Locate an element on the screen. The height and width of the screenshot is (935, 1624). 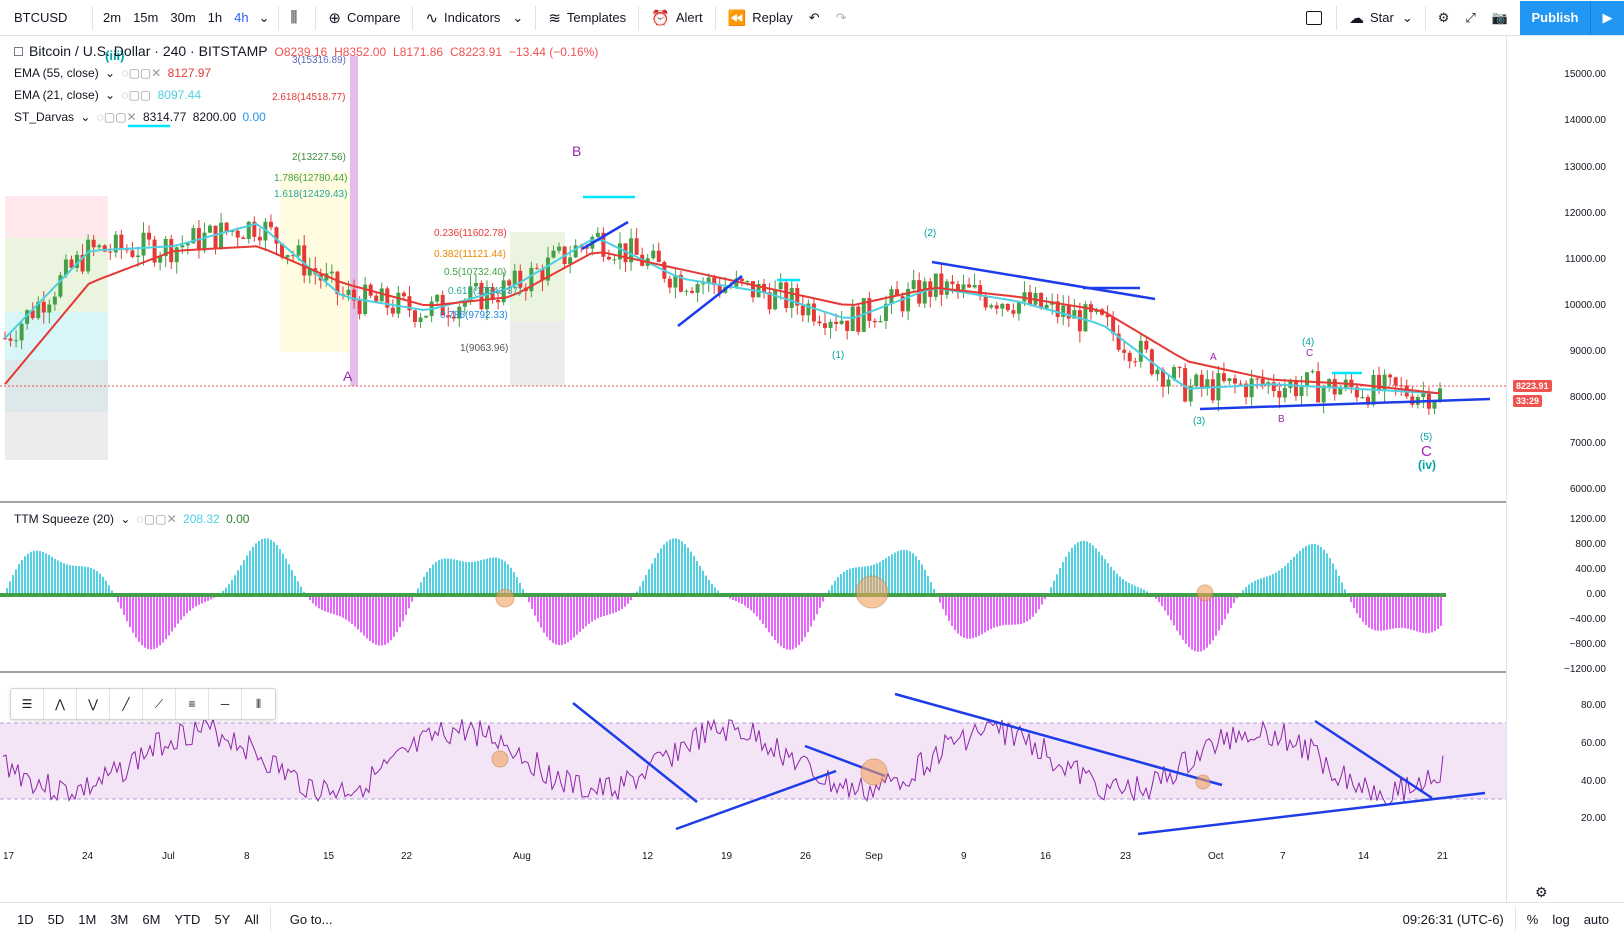
darvas-legend: ST_Darvas ⌄ ◌▢▢✕ 8314.77 8200.00 0.00 is located at coordinates (141, 117).